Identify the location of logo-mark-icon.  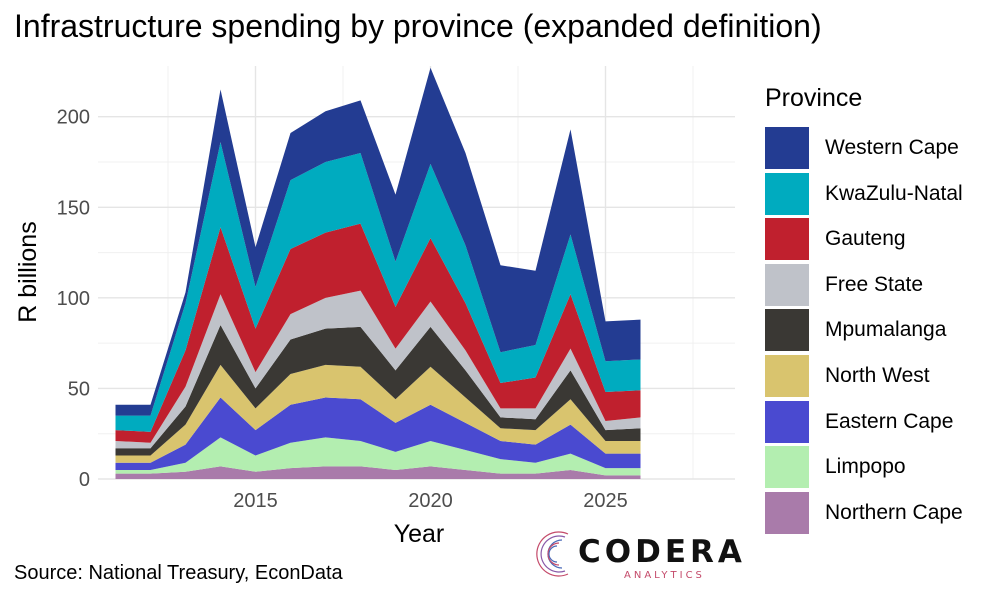
(552, 554).